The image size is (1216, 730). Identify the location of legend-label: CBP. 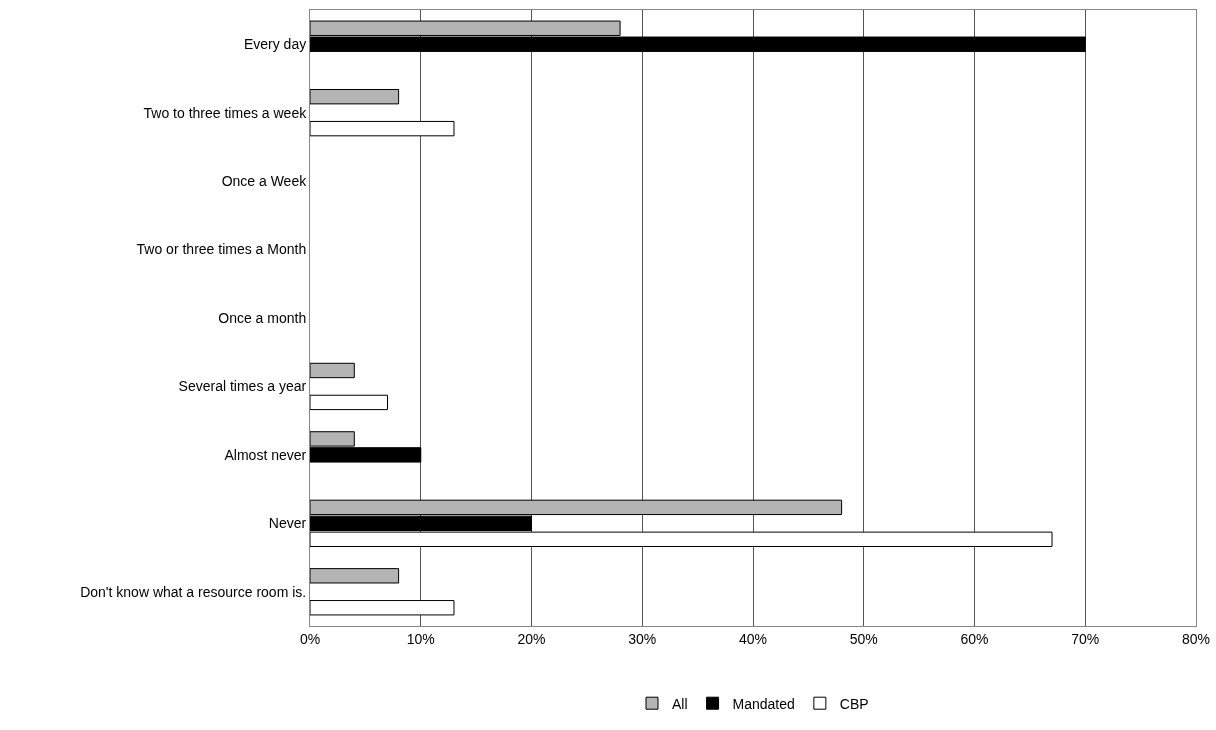
(854, 703).